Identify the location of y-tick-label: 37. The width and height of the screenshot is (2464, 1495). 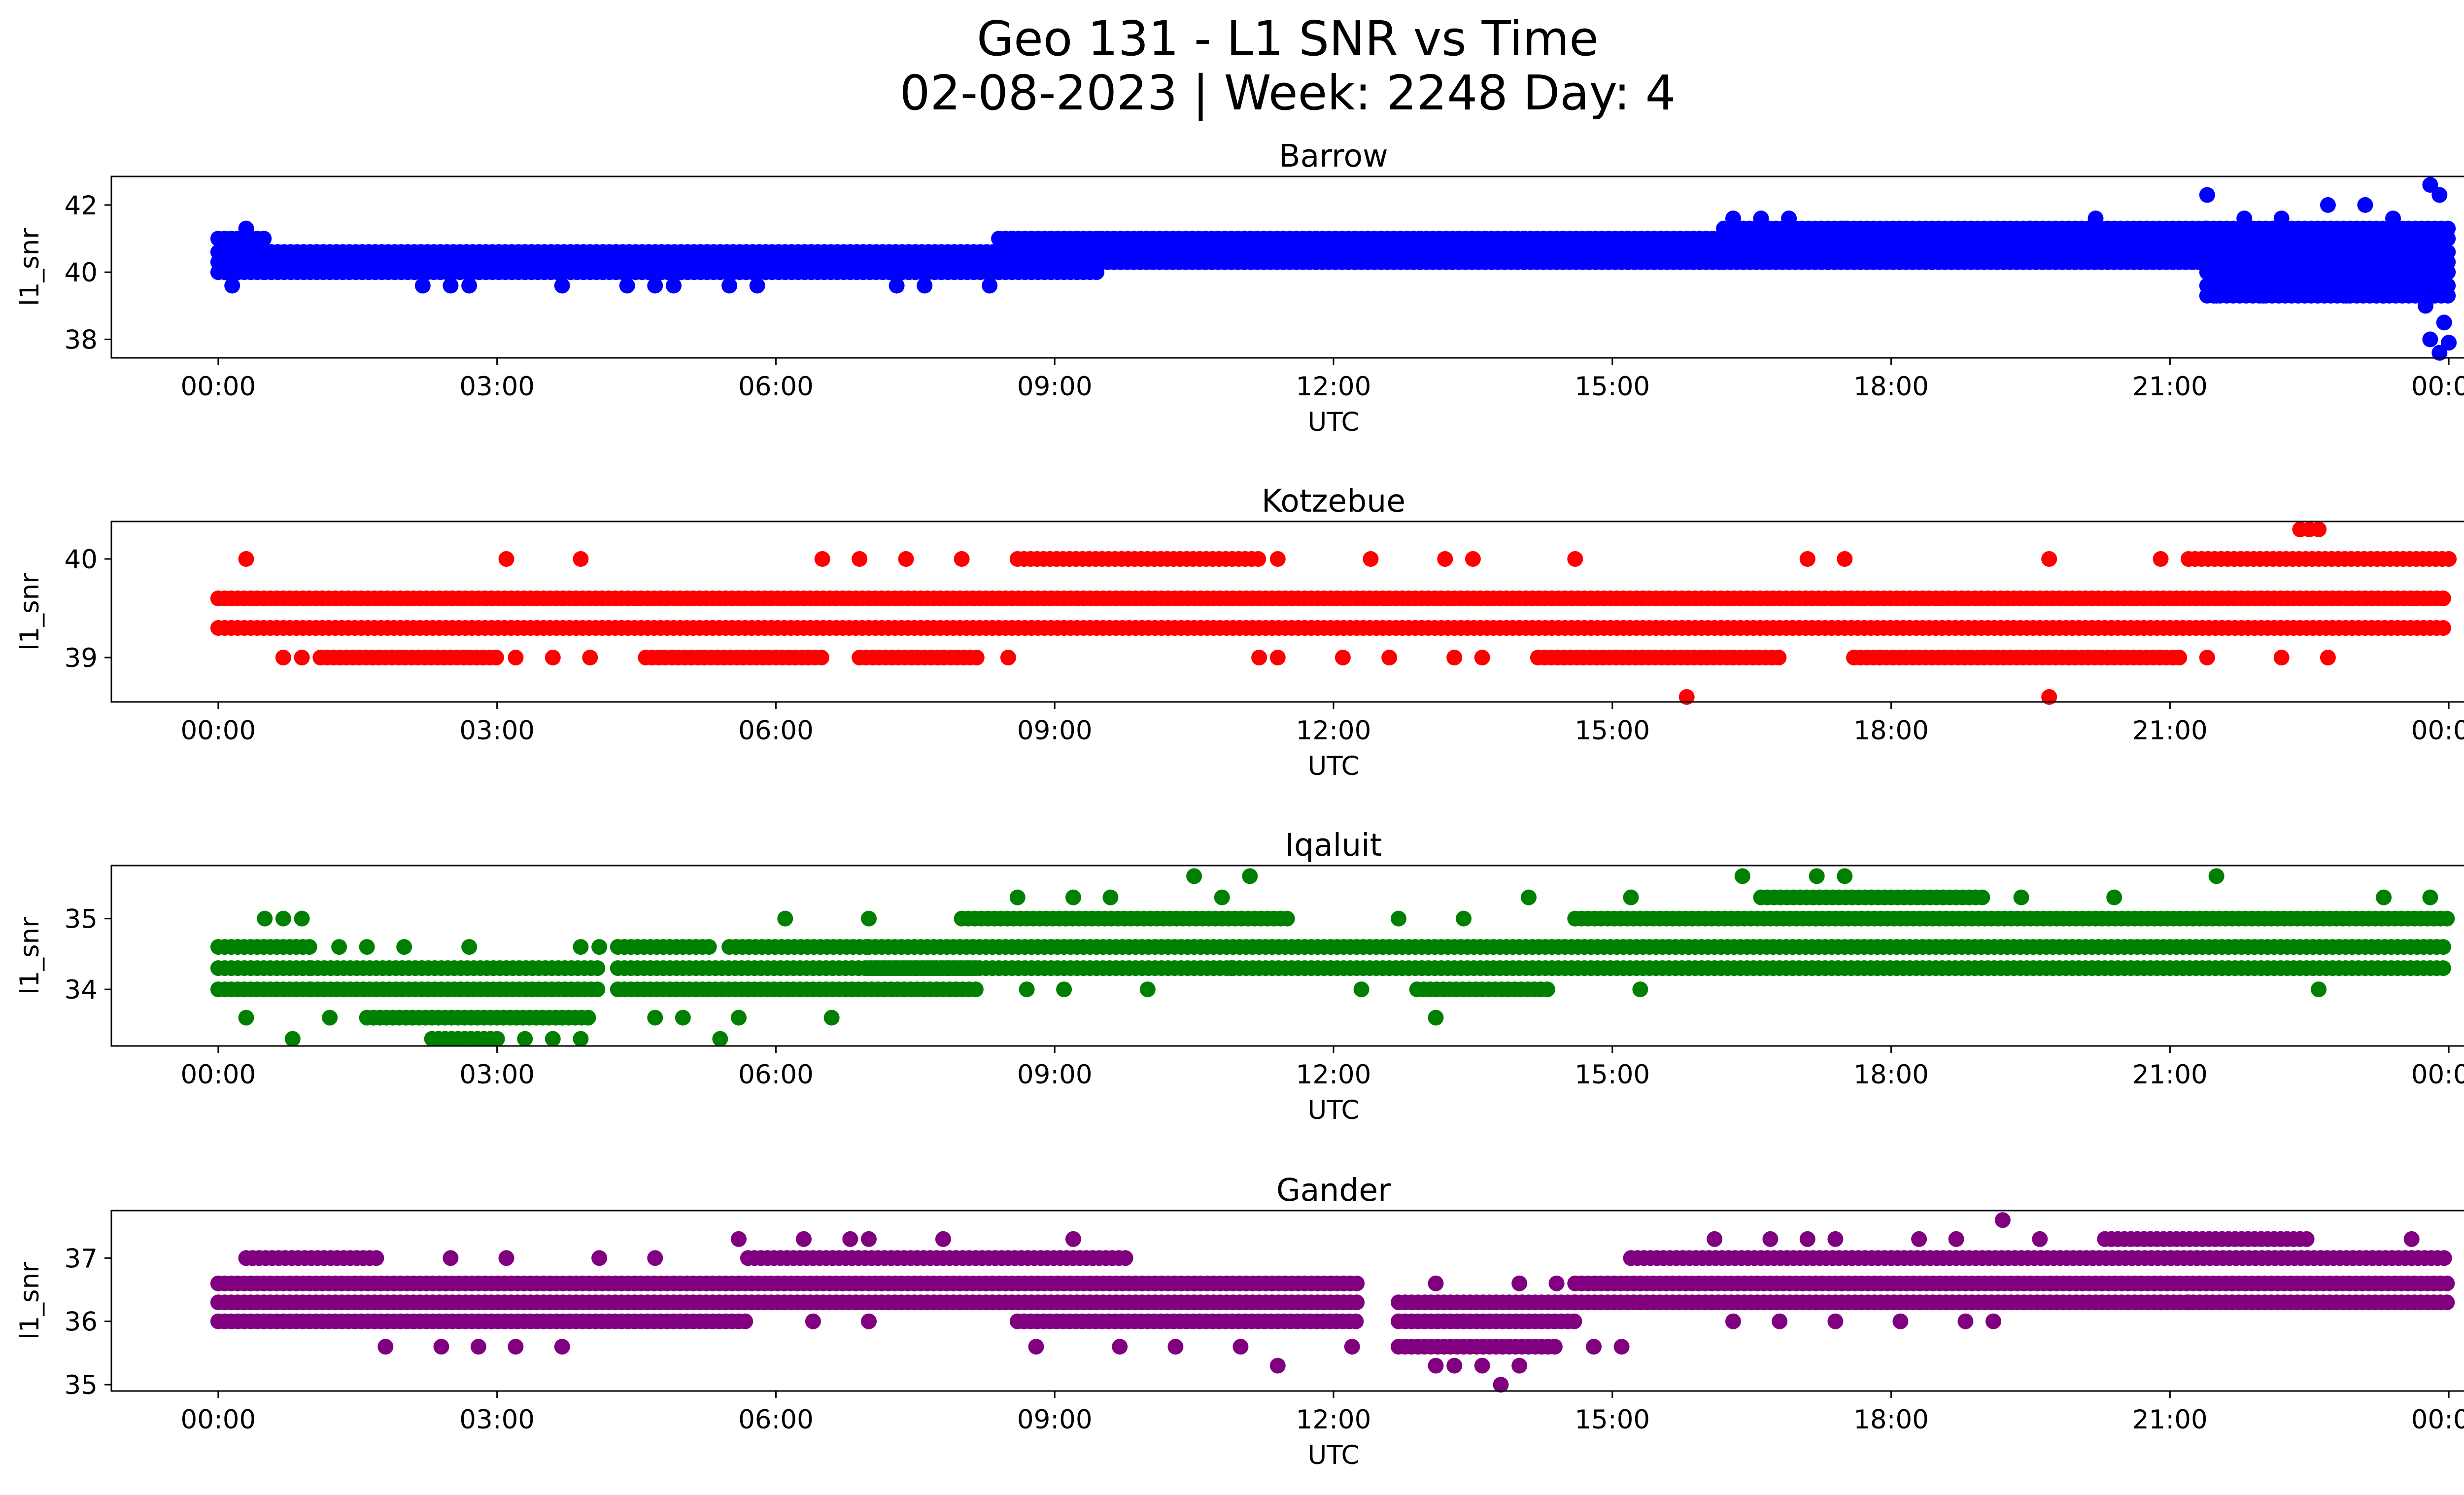
(81, 1259).